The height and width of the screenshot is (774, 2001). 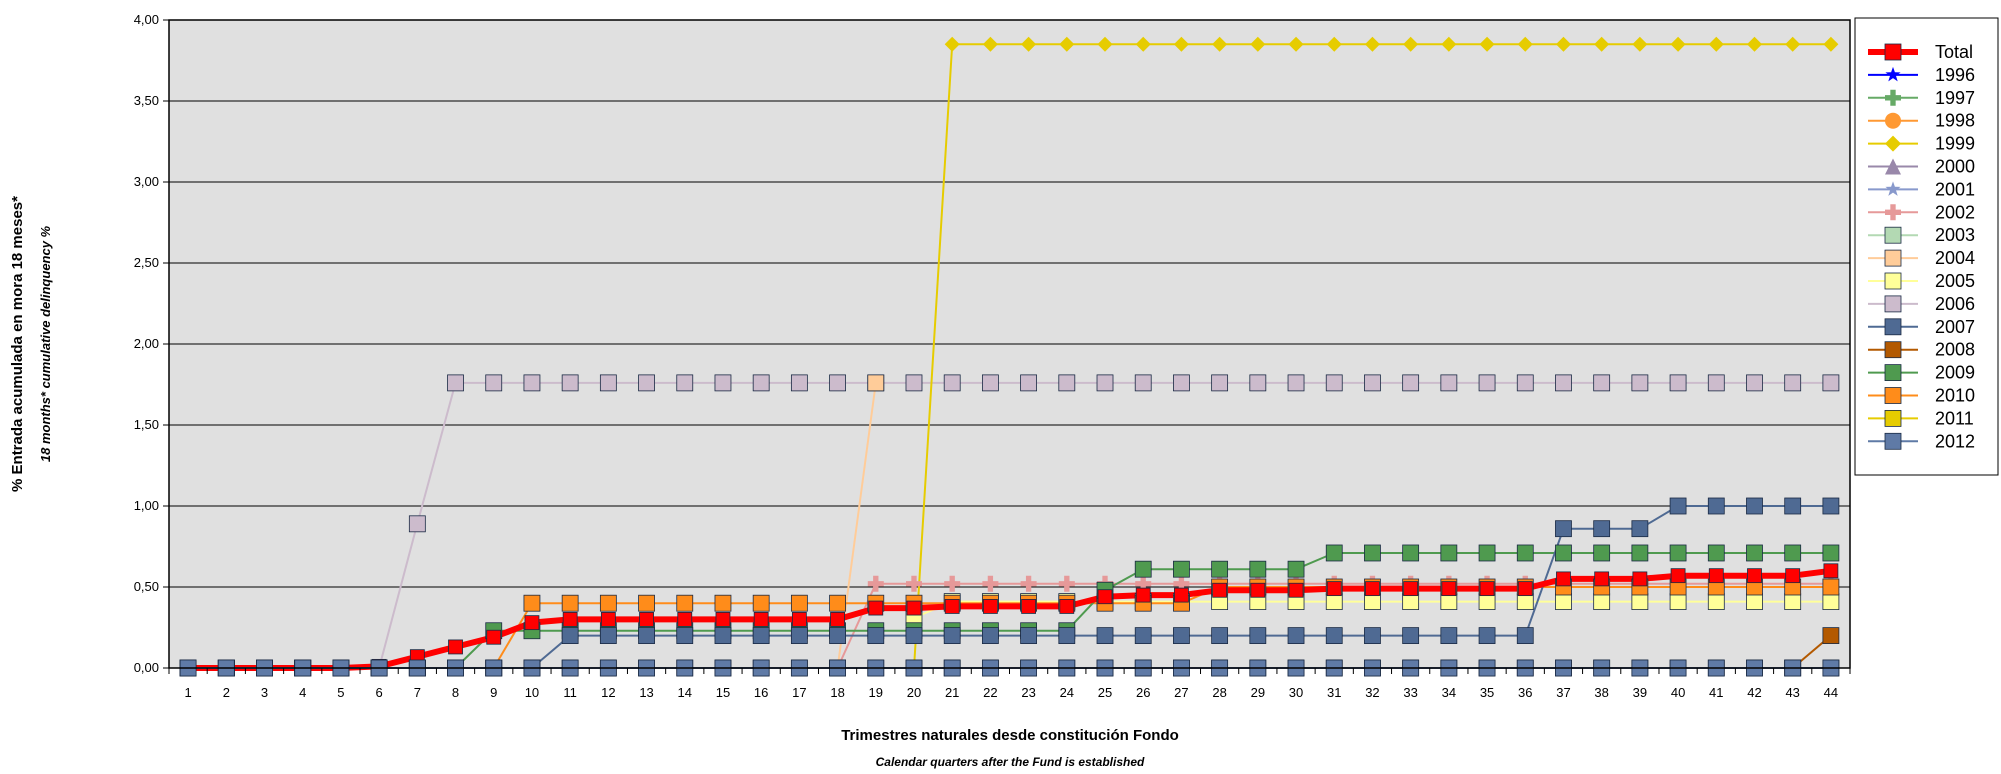 I want to click on x-tick-label: 14, so click(x=685, y=692).